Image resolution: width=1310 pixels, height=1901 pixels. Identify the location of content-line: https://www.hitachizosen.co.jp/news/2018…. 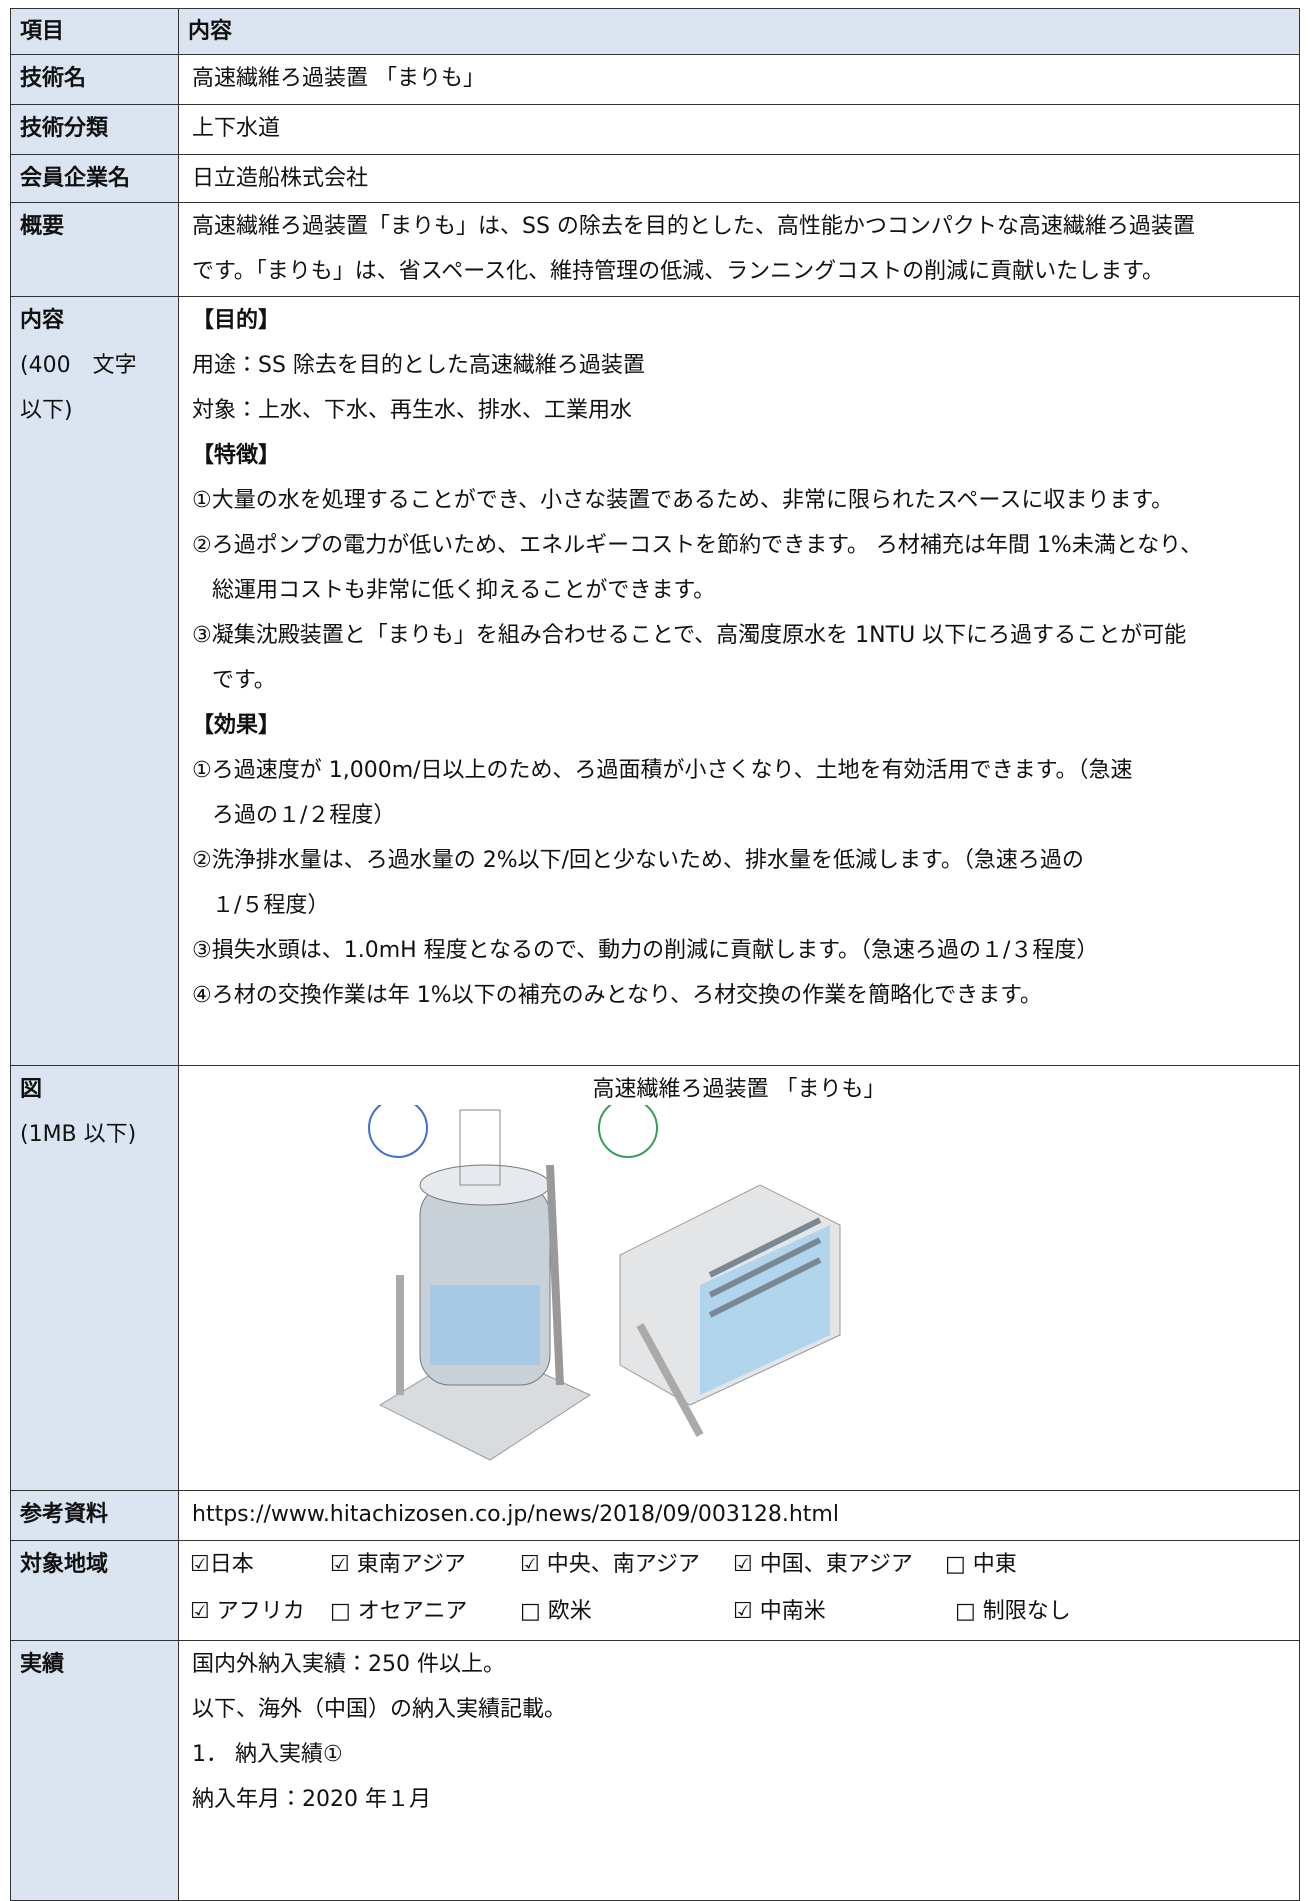
(515, 1514).